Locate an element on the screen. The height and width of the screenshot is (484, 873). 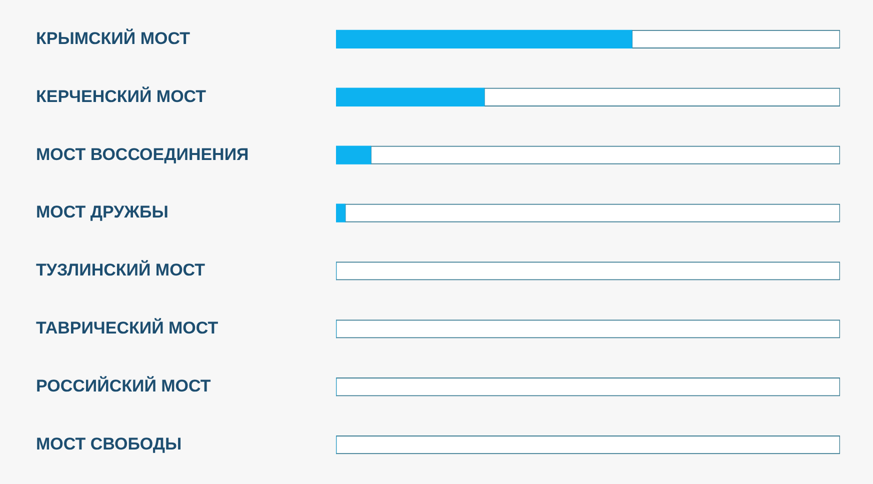
y-tick-label: РОССИЙСКИЙ МОСТ is located at coordinates (124, 386).